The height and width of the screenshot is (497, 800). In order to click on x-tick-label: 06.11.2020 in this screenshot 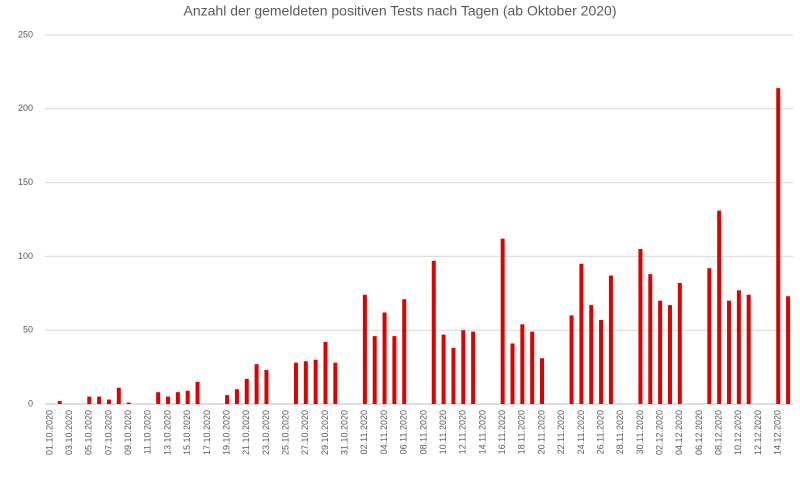, I will do `click(404, 432)`.